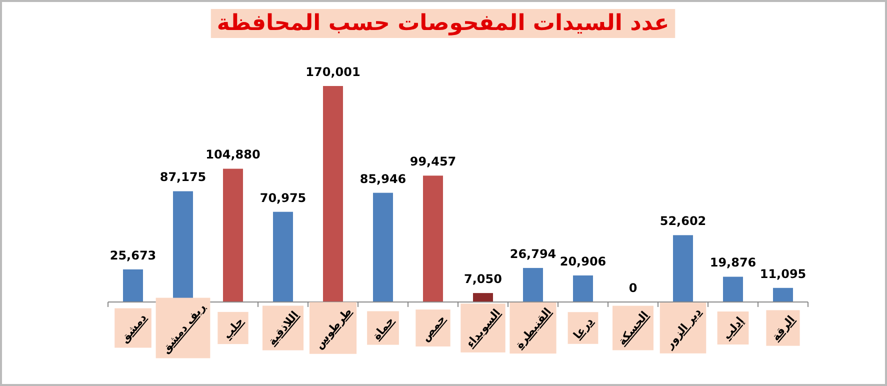  What do you see at coordinates (583, 261) in the screenshot?
I see `data-label: 20,906` at bounding box center [583, 261].